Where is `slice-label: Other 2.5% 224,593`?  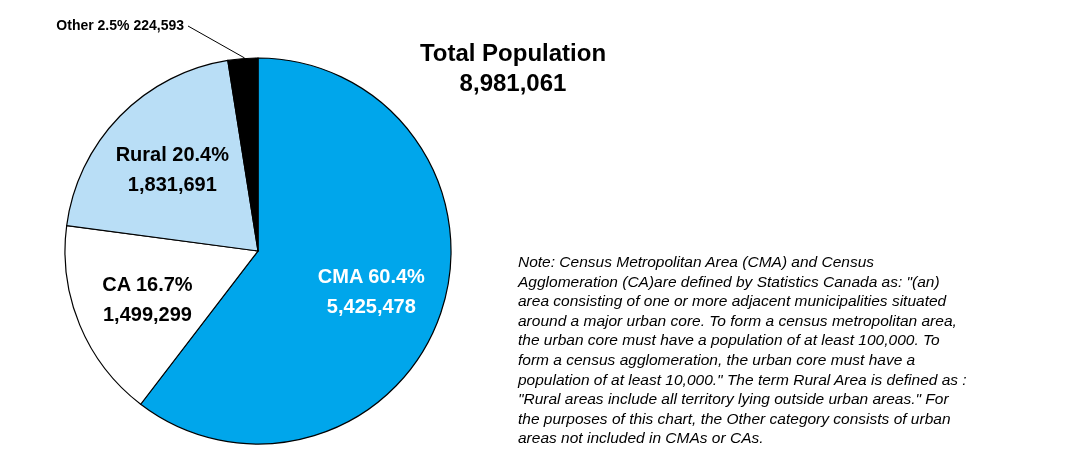 slice-label: Other 2.5% 224,593 is located at coordinates (120, 25).